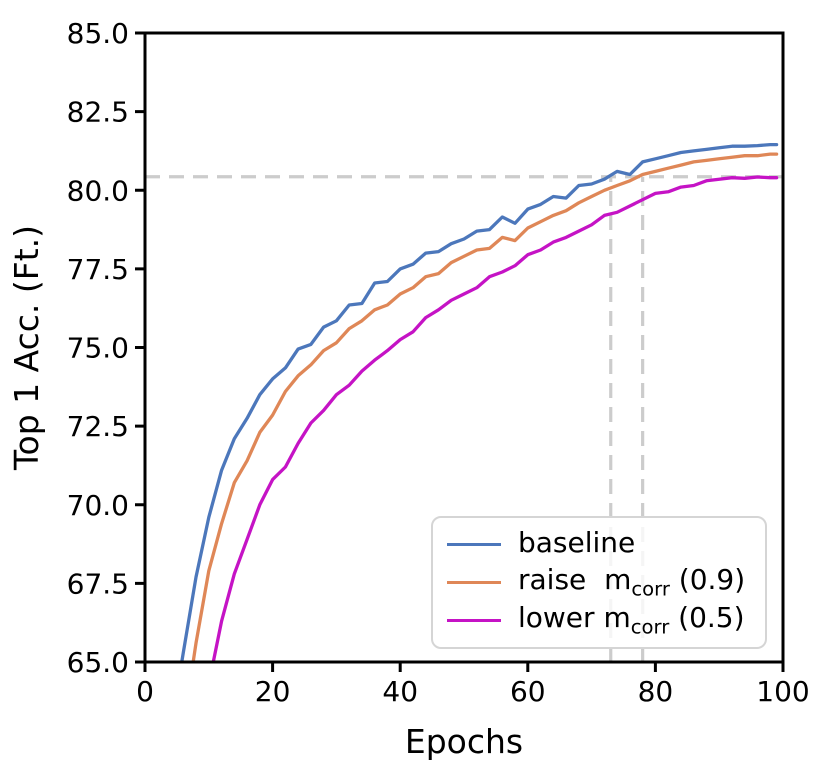  I want to click on x-tick-label: 20, so click(273, 691).